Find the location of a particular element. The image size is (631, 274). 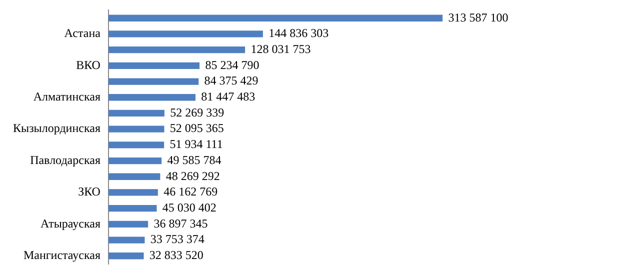

data-label: 46 162 769 is located at coordinates (191, 191).